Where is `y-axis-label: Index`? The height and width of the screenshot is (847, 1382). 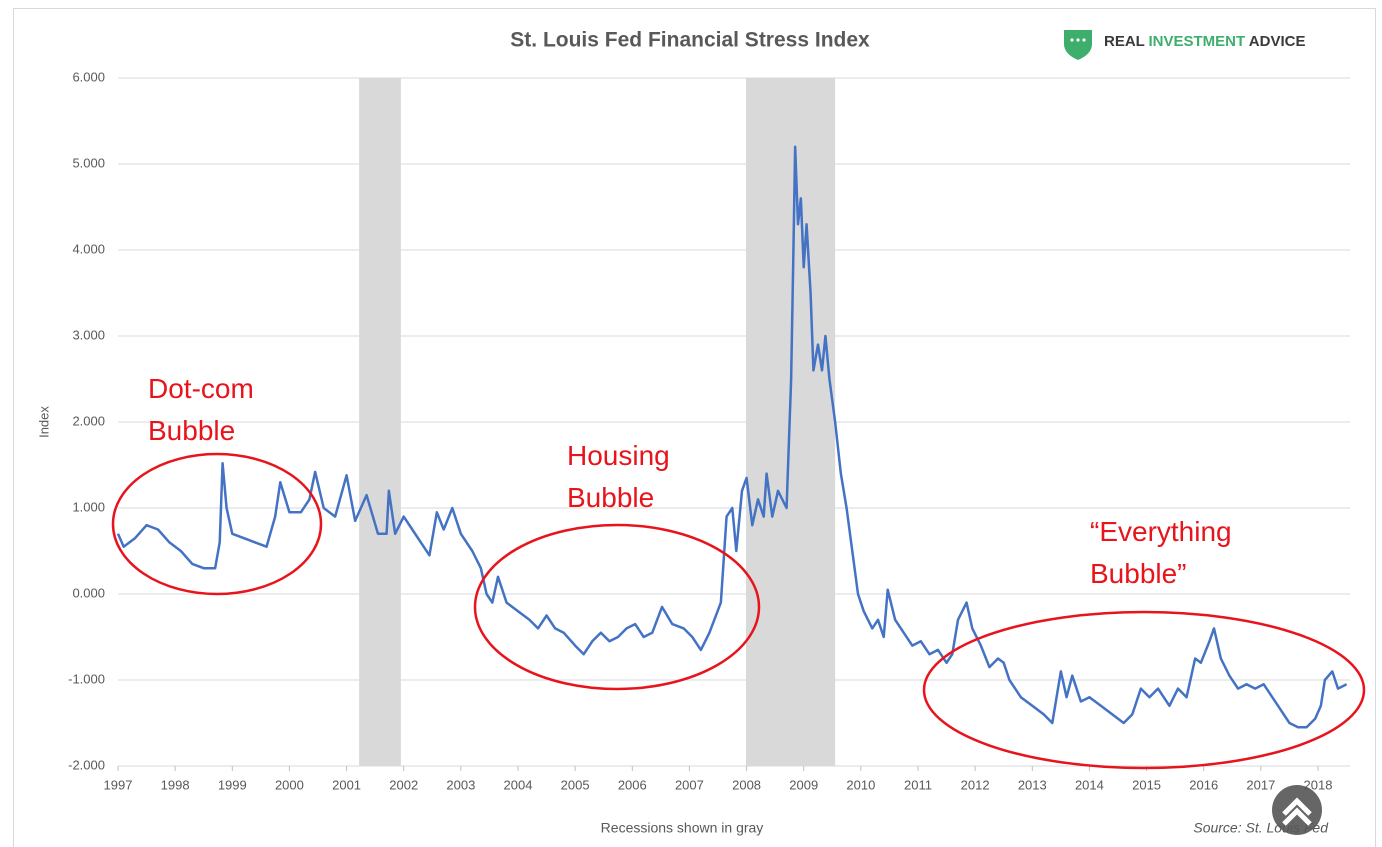 y-axis-label: Index is located at coordinates (43, 422).